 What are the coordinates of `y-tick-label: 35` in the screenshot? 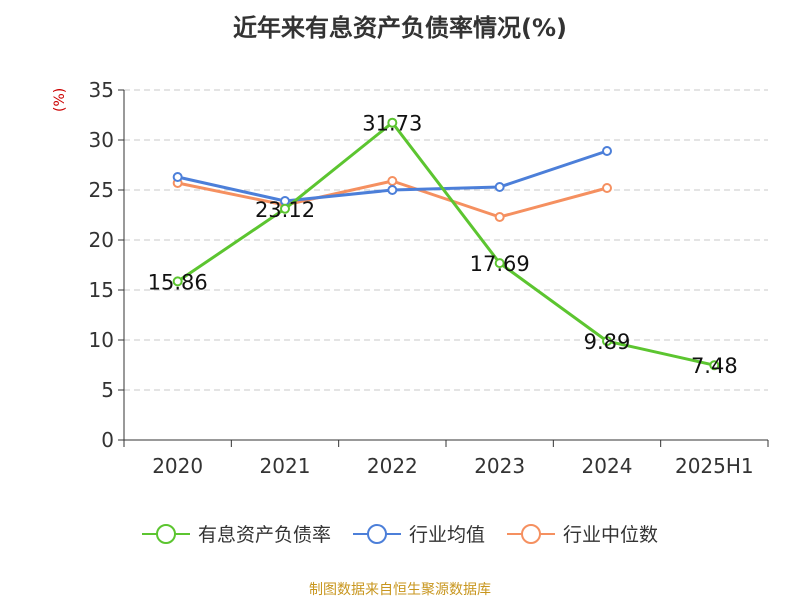 It's located at (101, 90).